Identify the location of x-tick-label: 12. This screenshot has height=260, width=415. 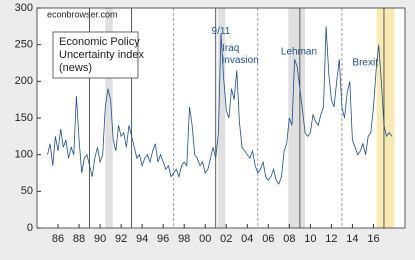
(331, 239).